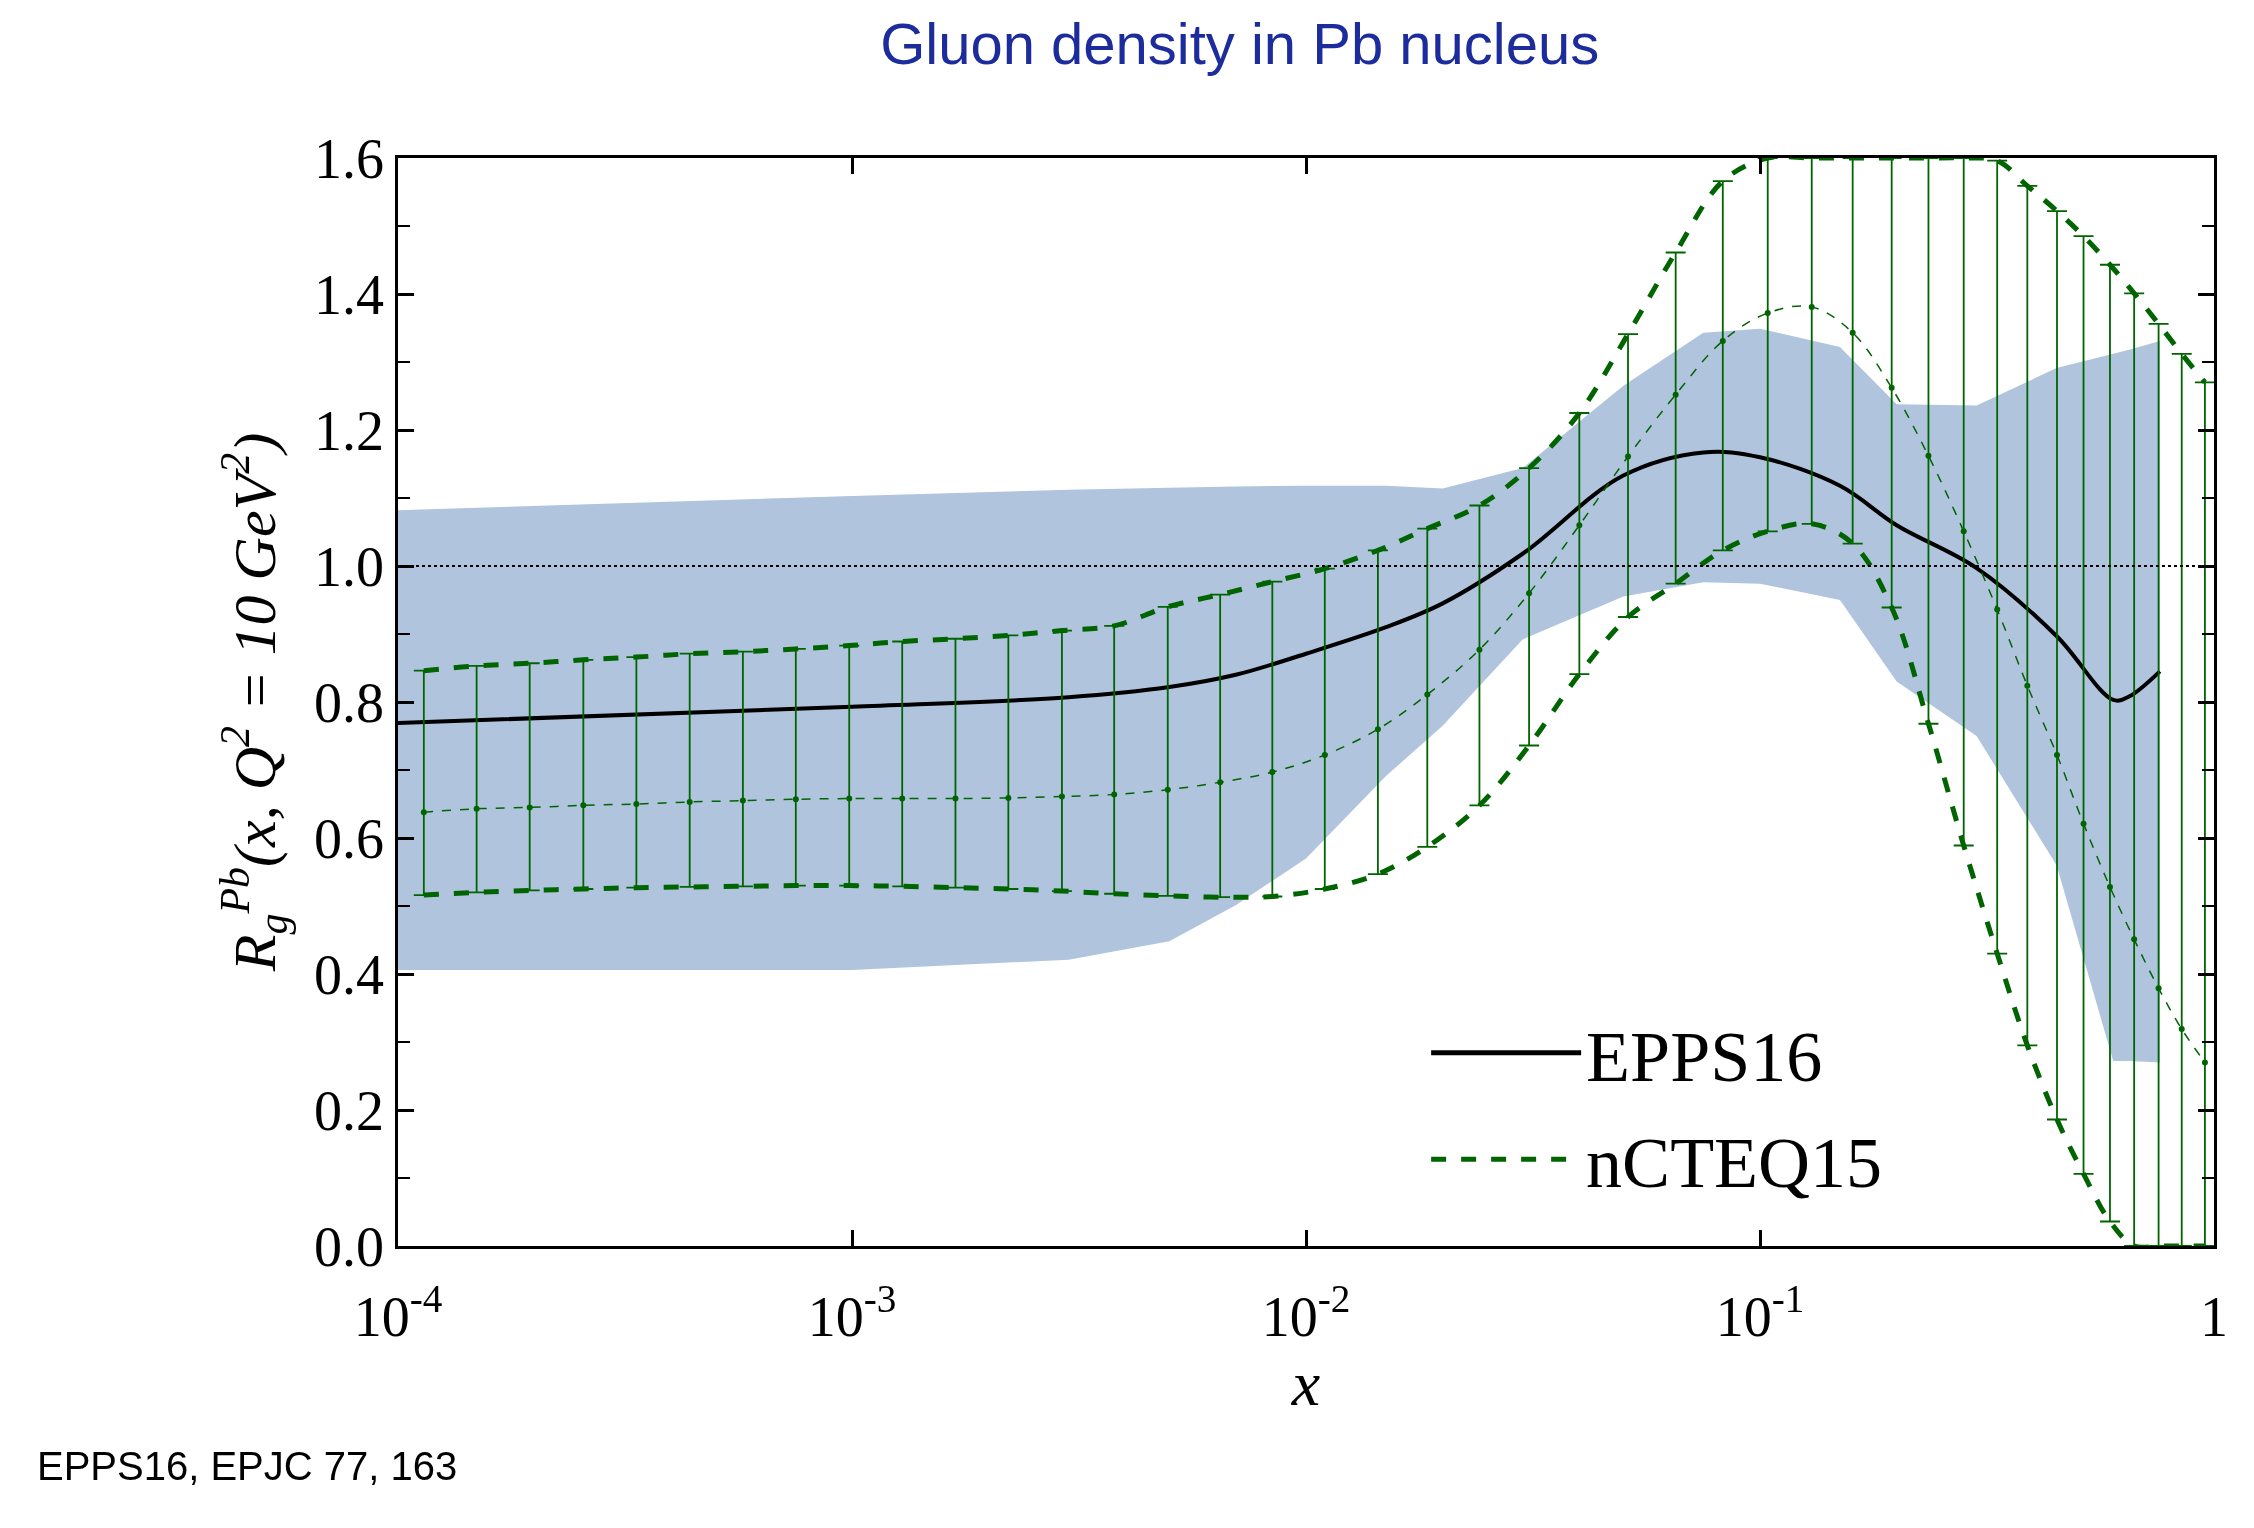 The width and height of the screenshot is (2254, 1528). I want to click on chart-title: Gluon density in Pb nucleus, so click(1240, 43).